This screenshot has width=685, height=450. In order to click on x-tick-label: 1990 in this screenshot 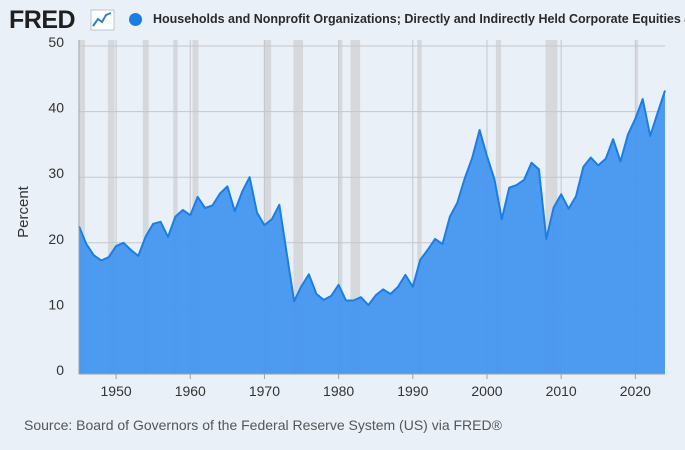, I will do `click(412, 391)`.